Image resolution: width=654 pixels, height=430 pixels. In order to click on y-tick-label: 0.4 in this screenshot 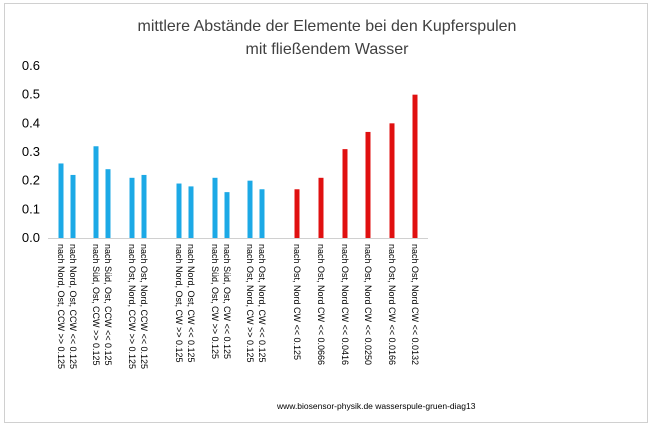, I will do `click(31, 122)`.